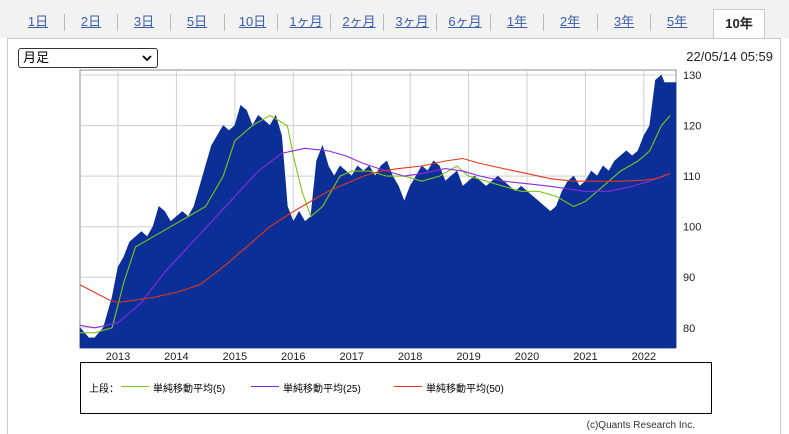  Describe the element at coordinates (729, 56) in the screenshot. I see `timestamp: 22/05/14 05:59` at that location.